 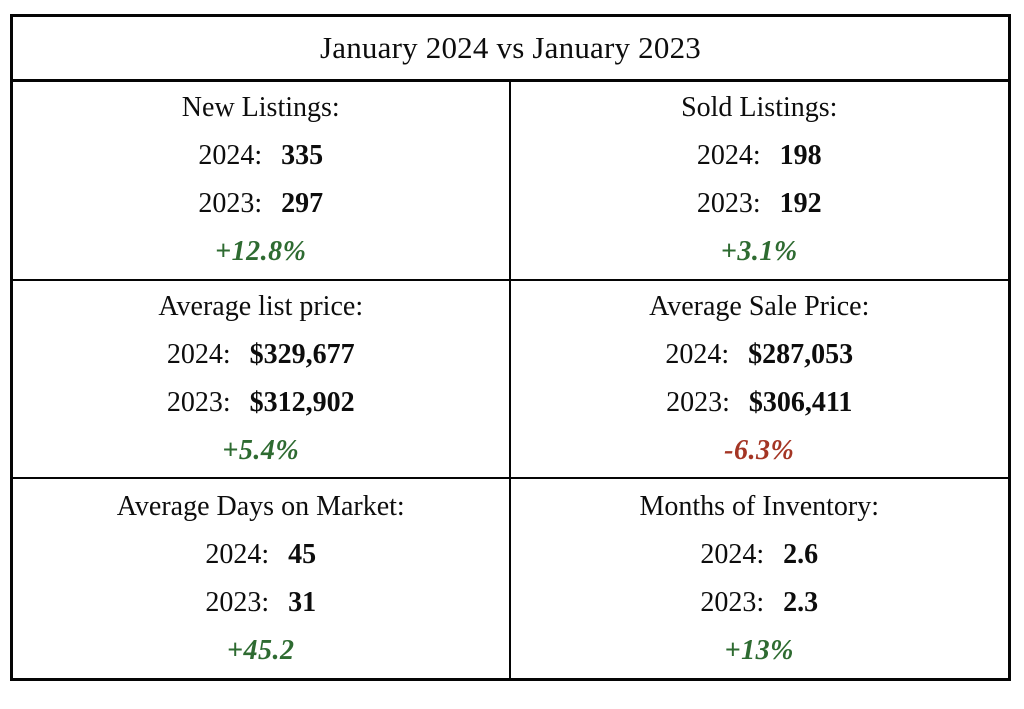 I want to click on stat-2024-row: 2024: $287,053, so click(x=759, y=355).